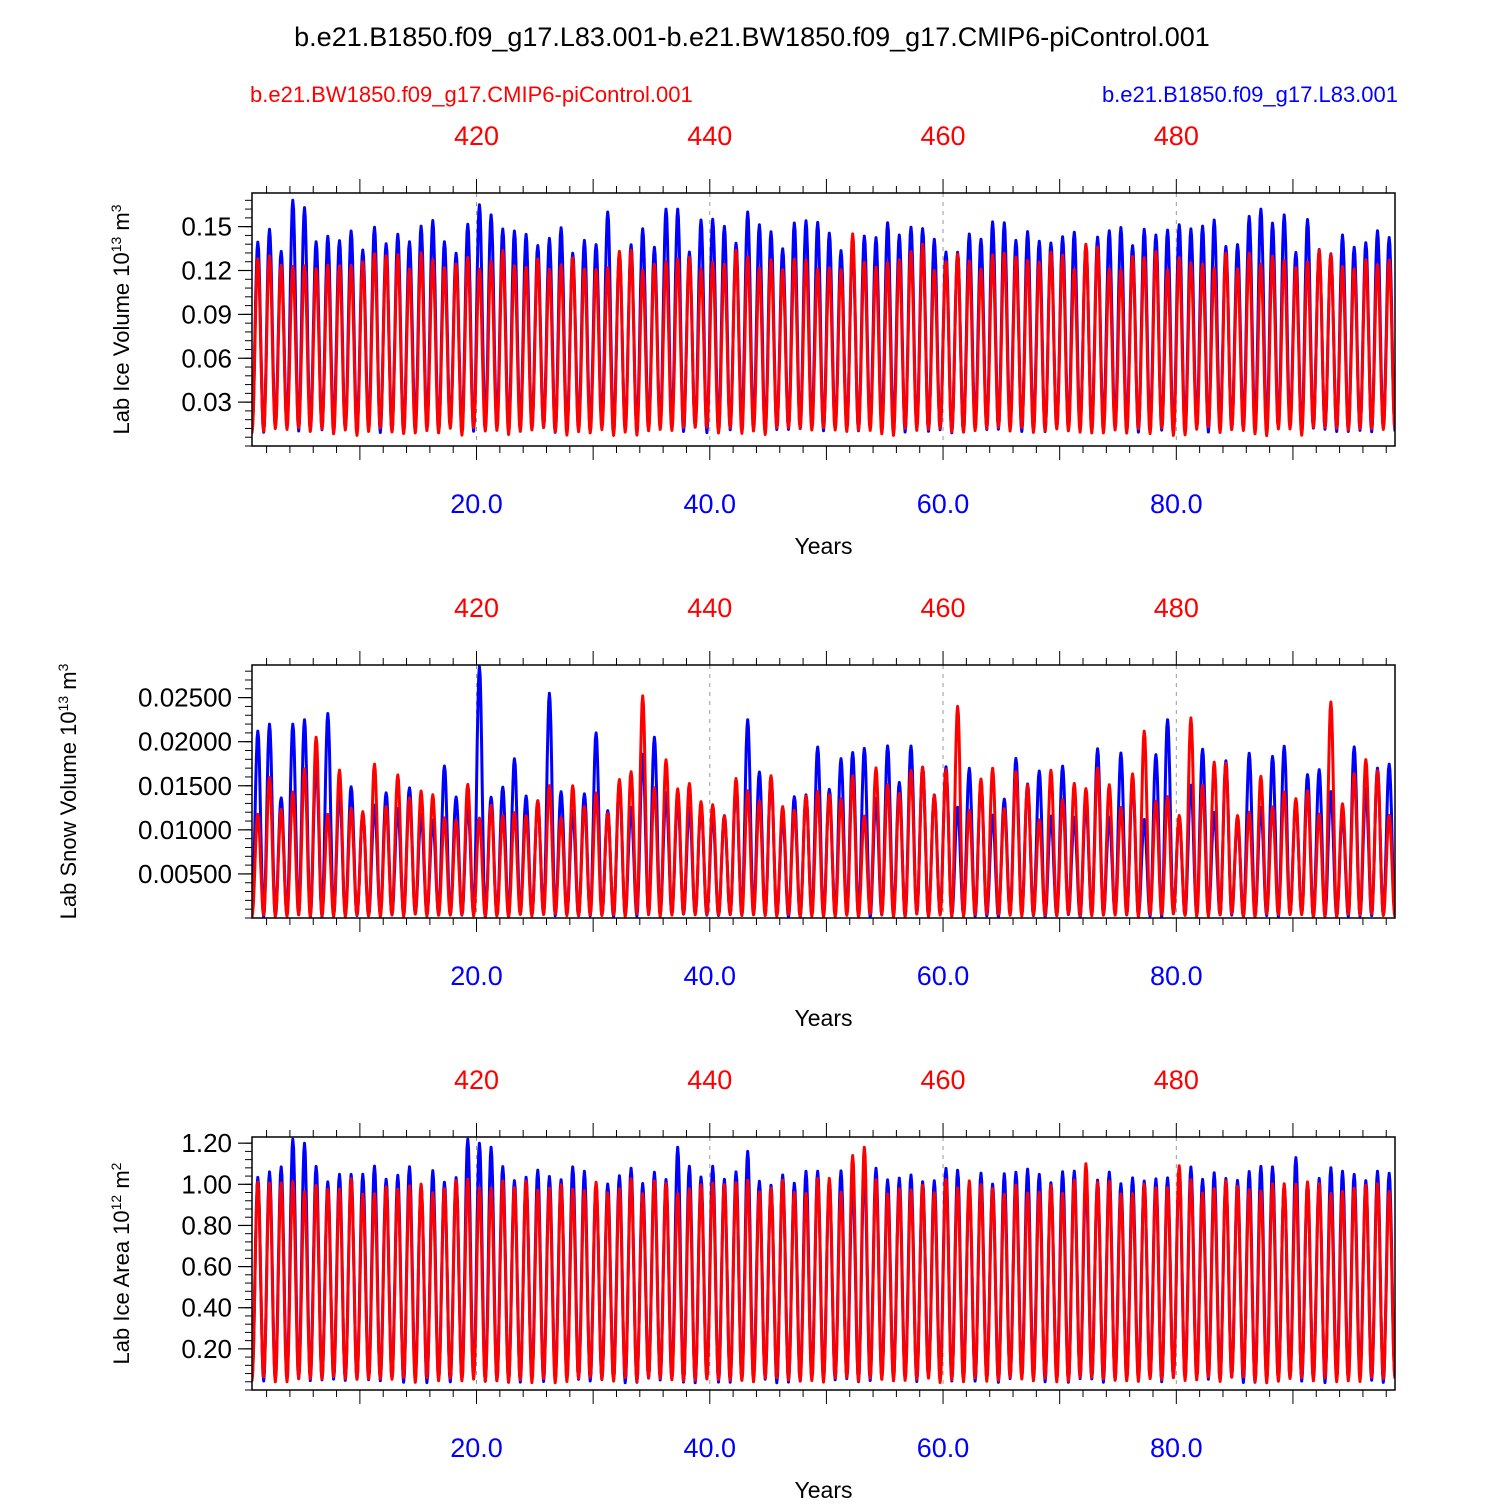  What do you see at coordinates (185, 830) in the screenshot?
I see `y-tick-label: 0.01000` at bounding box center [185, 830].